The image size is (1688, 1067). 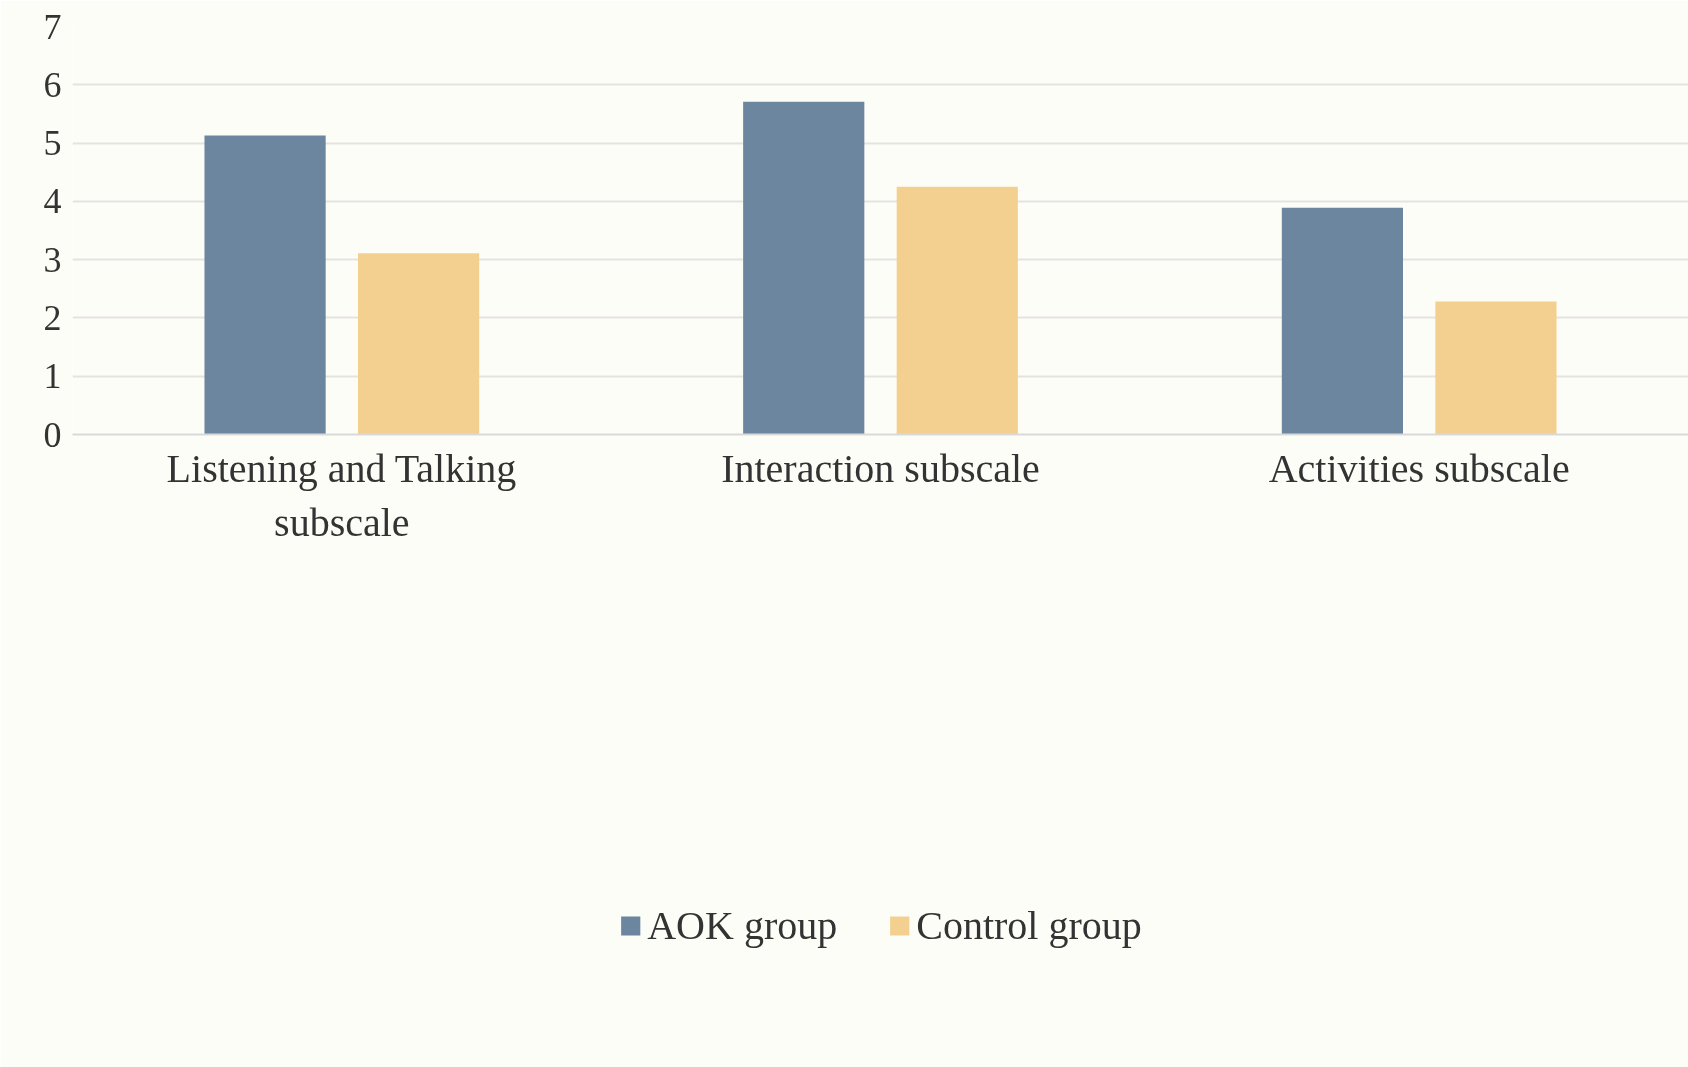 What do you see at coordinates (52, 259) in the screenshot?
I see `y-tick-label: 3` at bounding box center [52, 259].